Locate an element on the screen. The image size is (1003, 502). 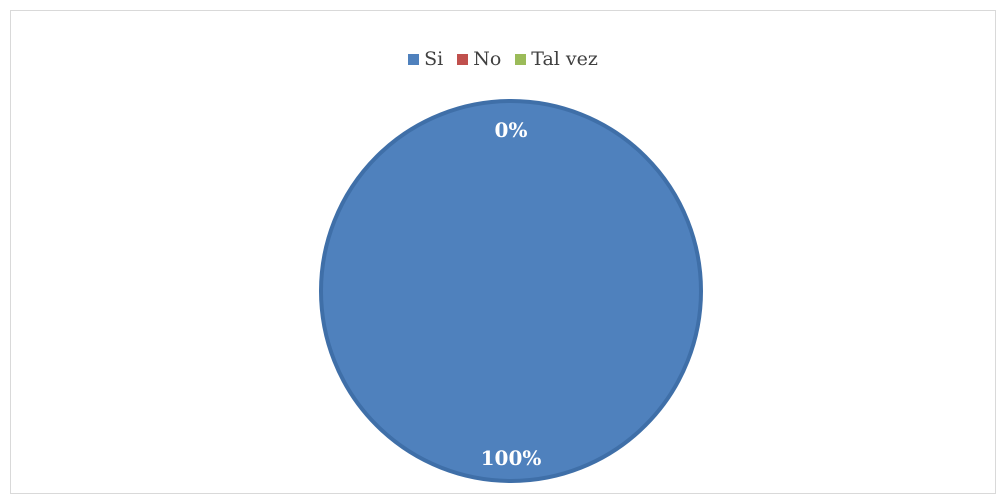
legend-label-no: No is located at coordinates (487, 59).